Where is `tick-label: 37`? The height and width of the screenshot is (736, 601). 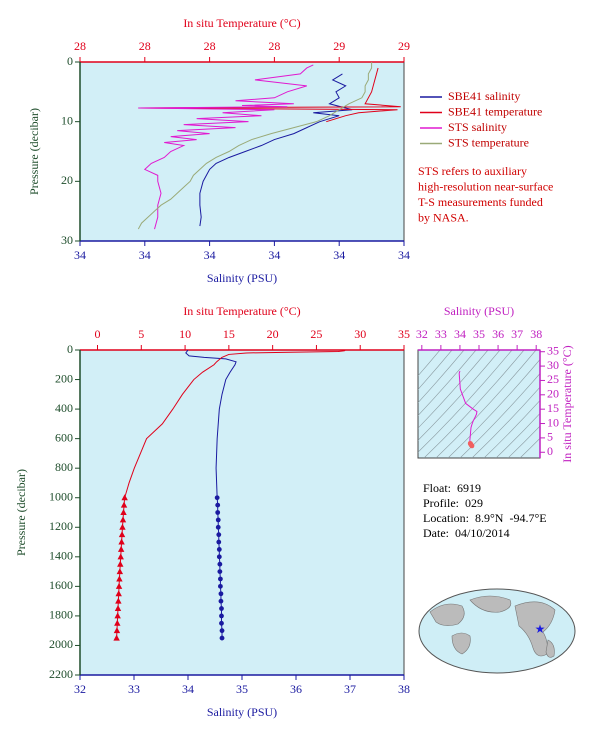
tick-label: 37 is located at coordinates (350, 689).